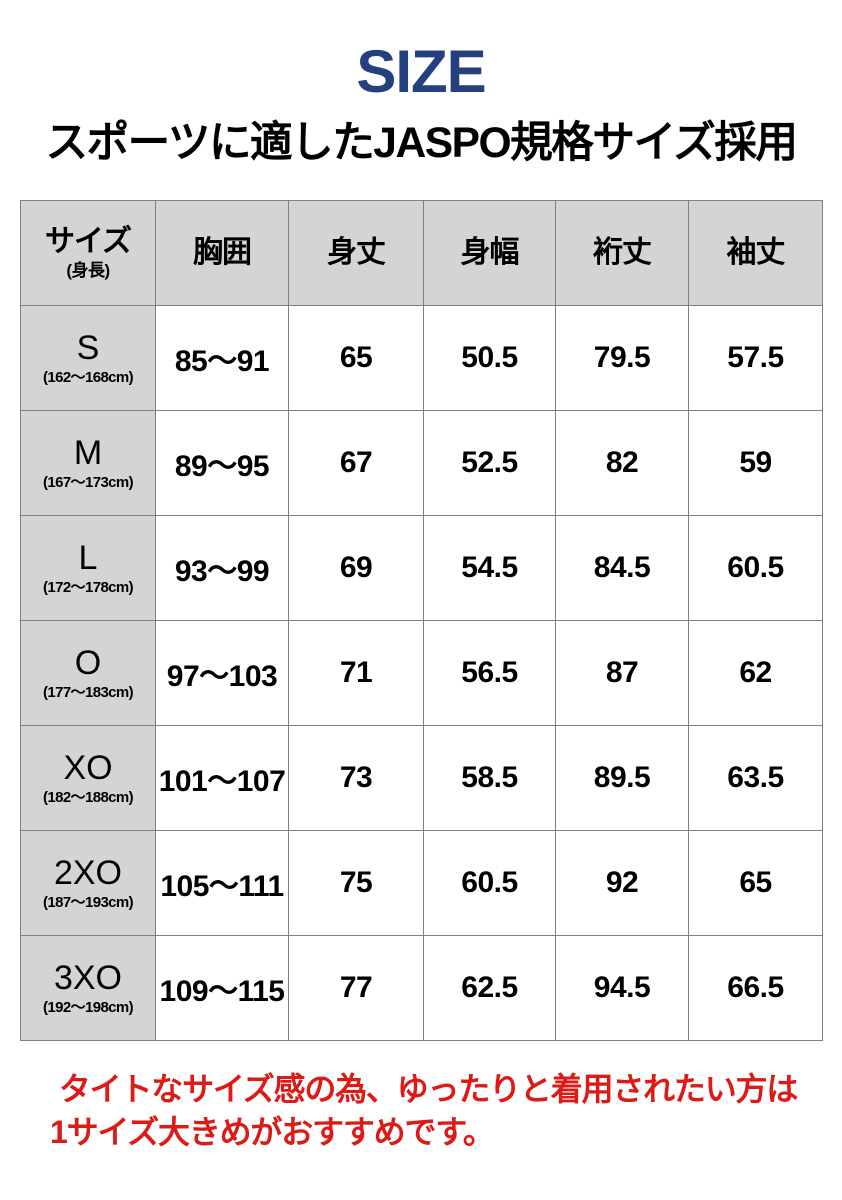 The image size is (842, 1200). Describe the element at coordinates (622, 253) in the screenshot. I see `column-header-yuki-length: 裄丈` at that location.